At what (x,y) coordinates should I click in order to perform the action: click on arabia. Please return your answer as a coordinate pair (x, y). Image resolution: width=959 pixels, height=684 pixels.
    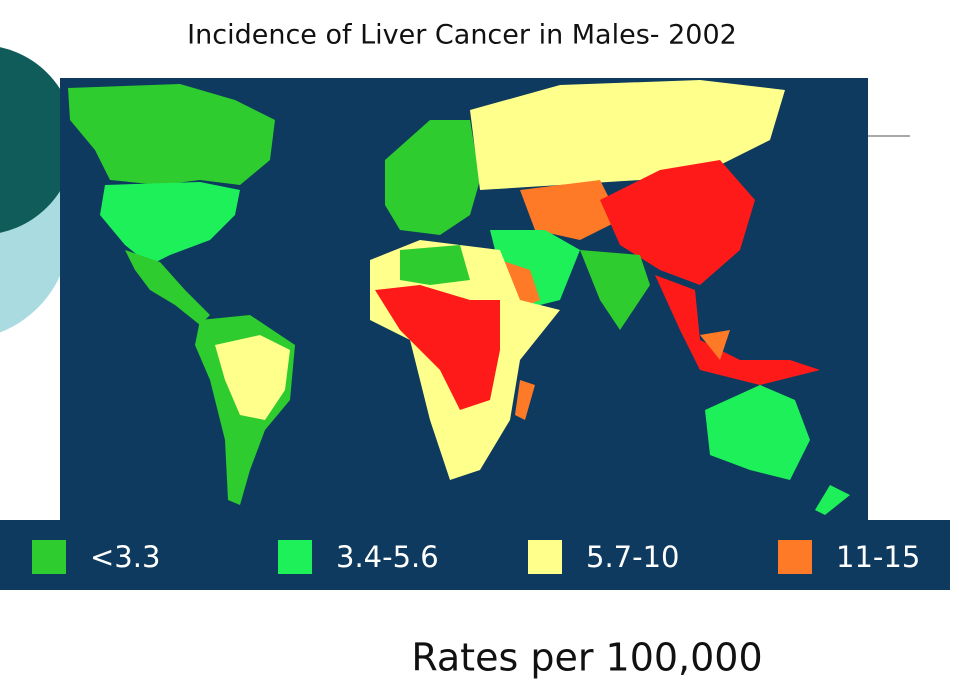
    Looking at the image, I should click on (520, 285).